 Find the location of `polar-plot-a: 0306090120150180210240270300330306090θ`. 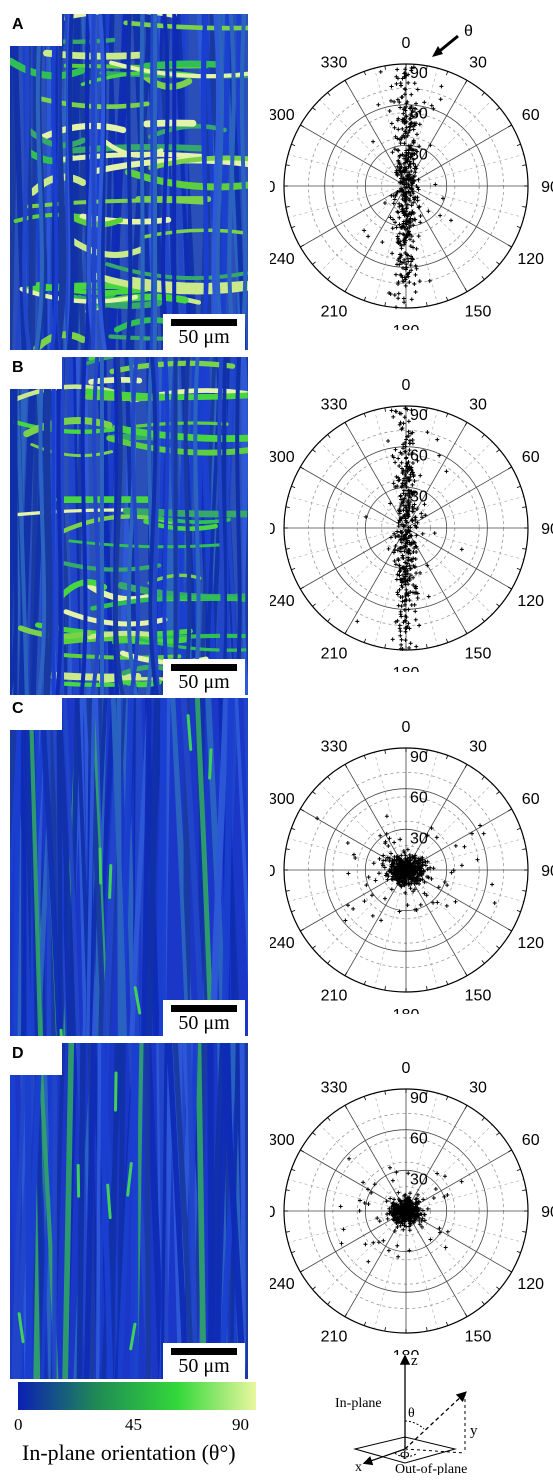

polar-plot-a: 0306090120150180210240270300330306090θ is located at coordinates (411, 170).